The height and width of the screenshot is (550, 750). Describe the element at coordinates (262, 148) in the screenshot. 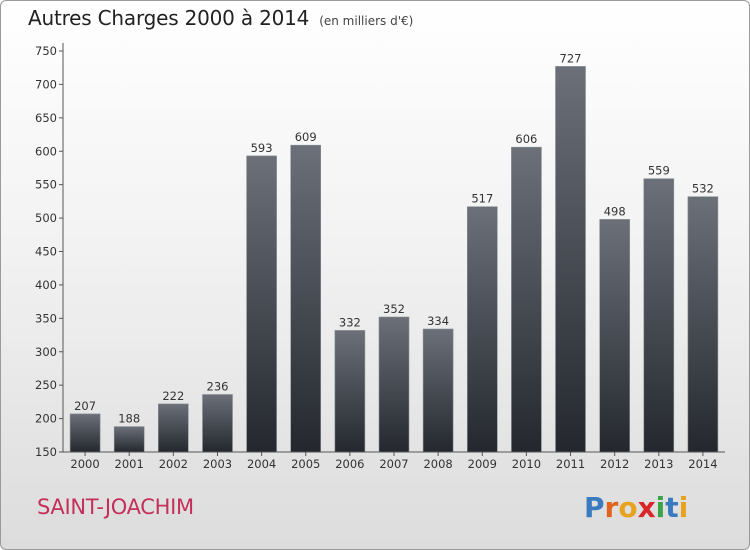

I see `value-label-2004: 593` at that location.